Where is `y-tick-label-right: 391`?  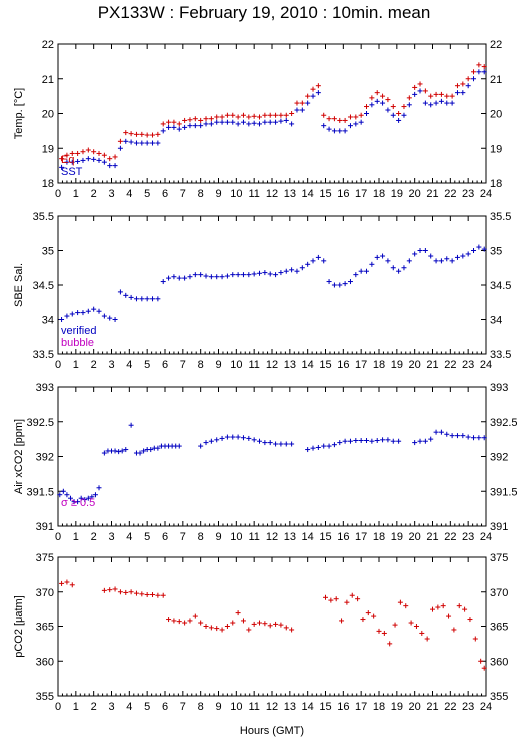
y-tick-label-right: 391 is located at coordinates (499, 527).